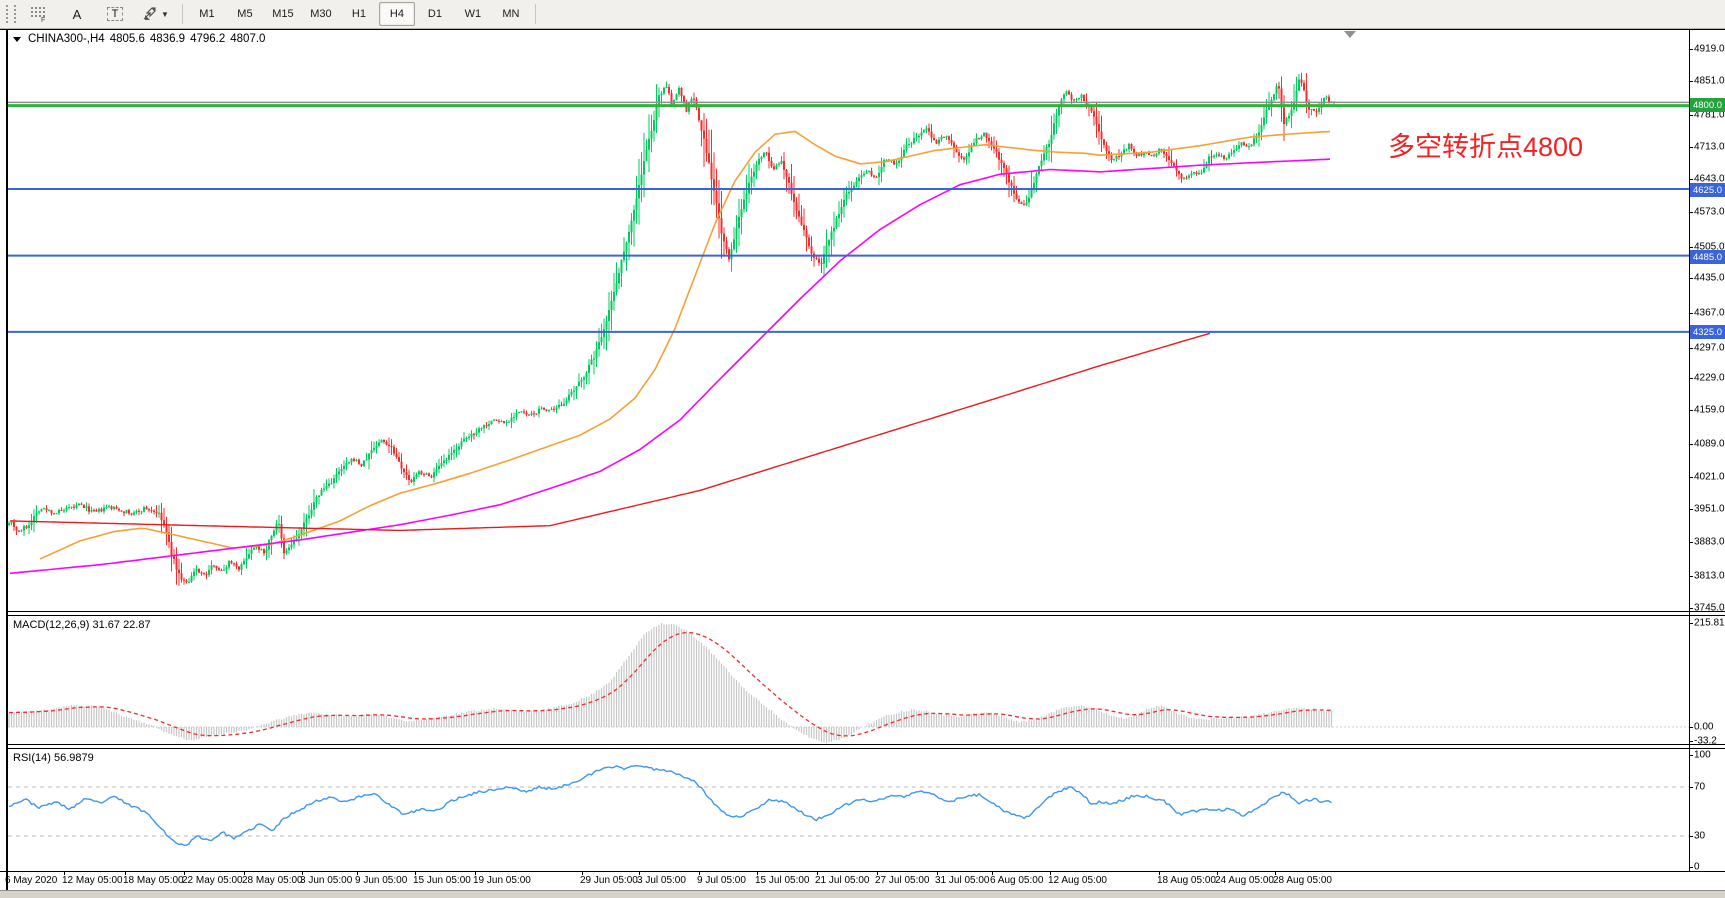 This screenshot has height=898, width=1725. Describe the element at coordinates (1709, 278) in the screenshot. I see `price-axis-label: 4435.0` at that location.